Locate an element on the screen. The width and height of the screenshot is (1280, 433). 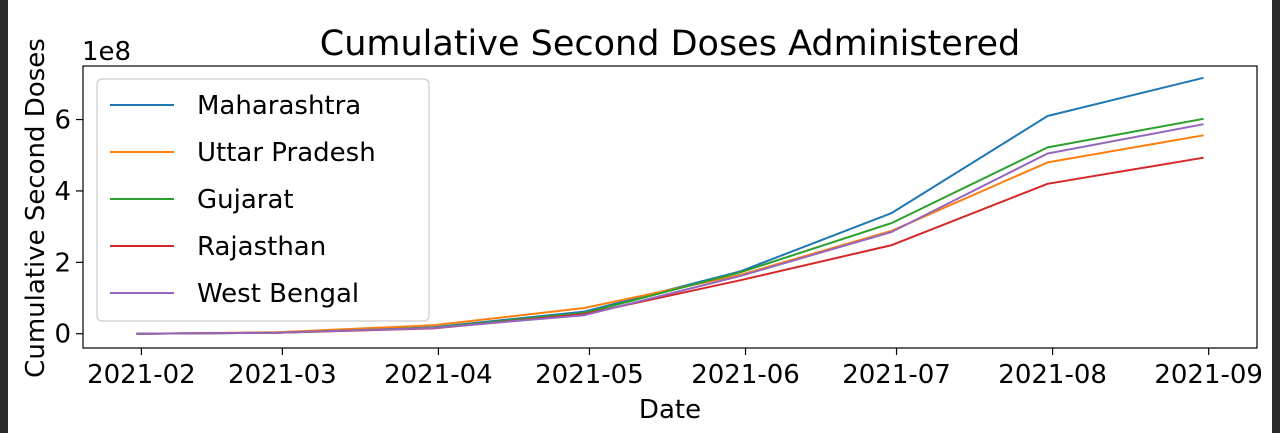
x-tick-label: 2021-05 is located at coordinates (589, 375).